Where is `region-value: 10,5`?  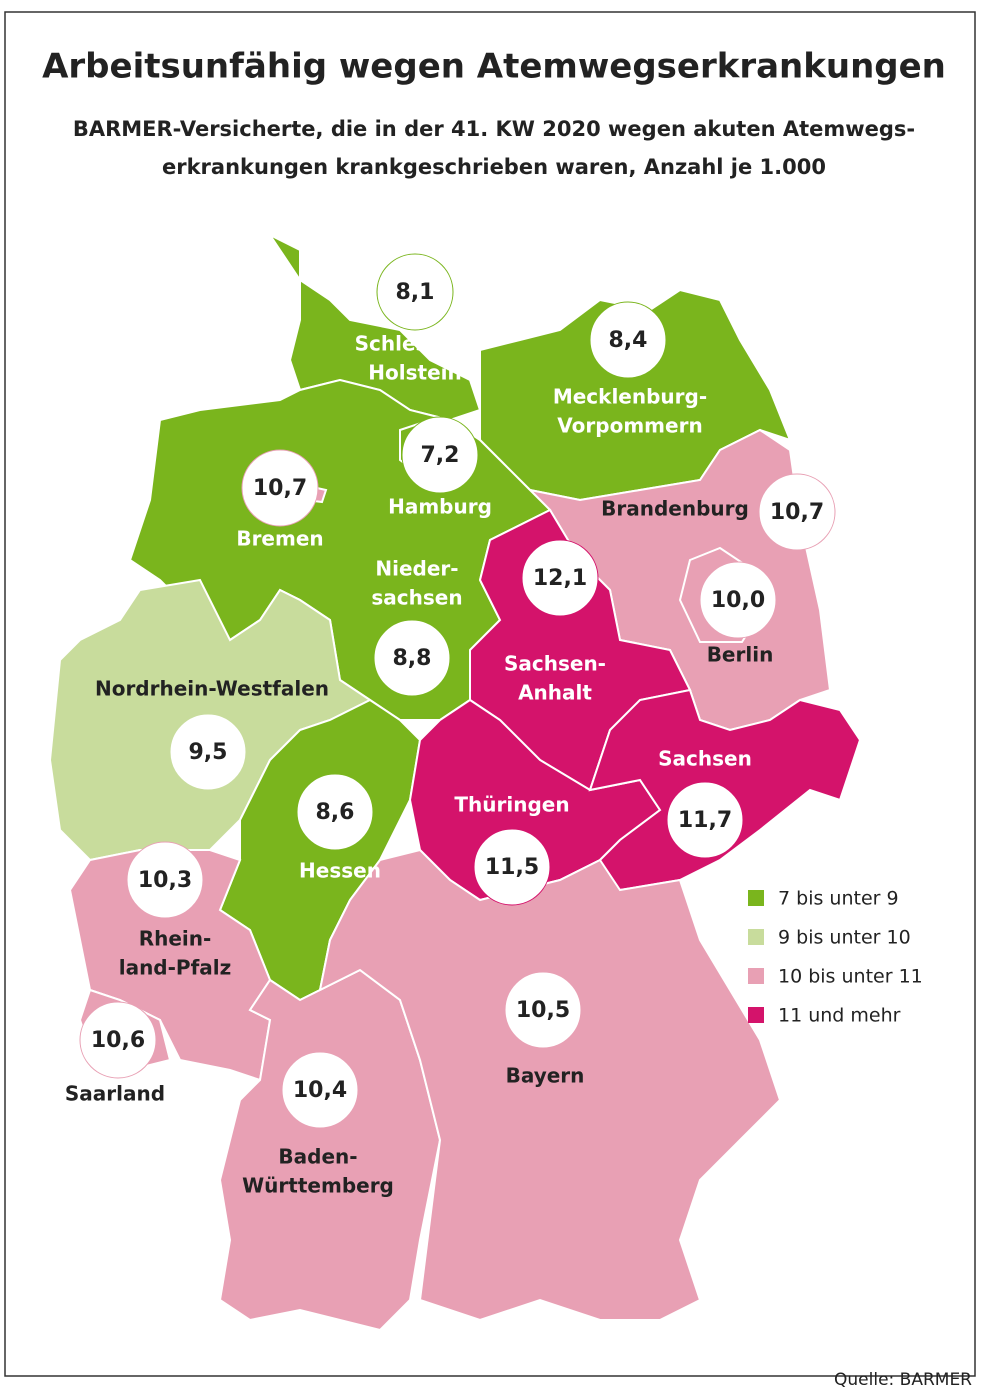
region-value: 10,5 is located at coordinates (543, 1010).